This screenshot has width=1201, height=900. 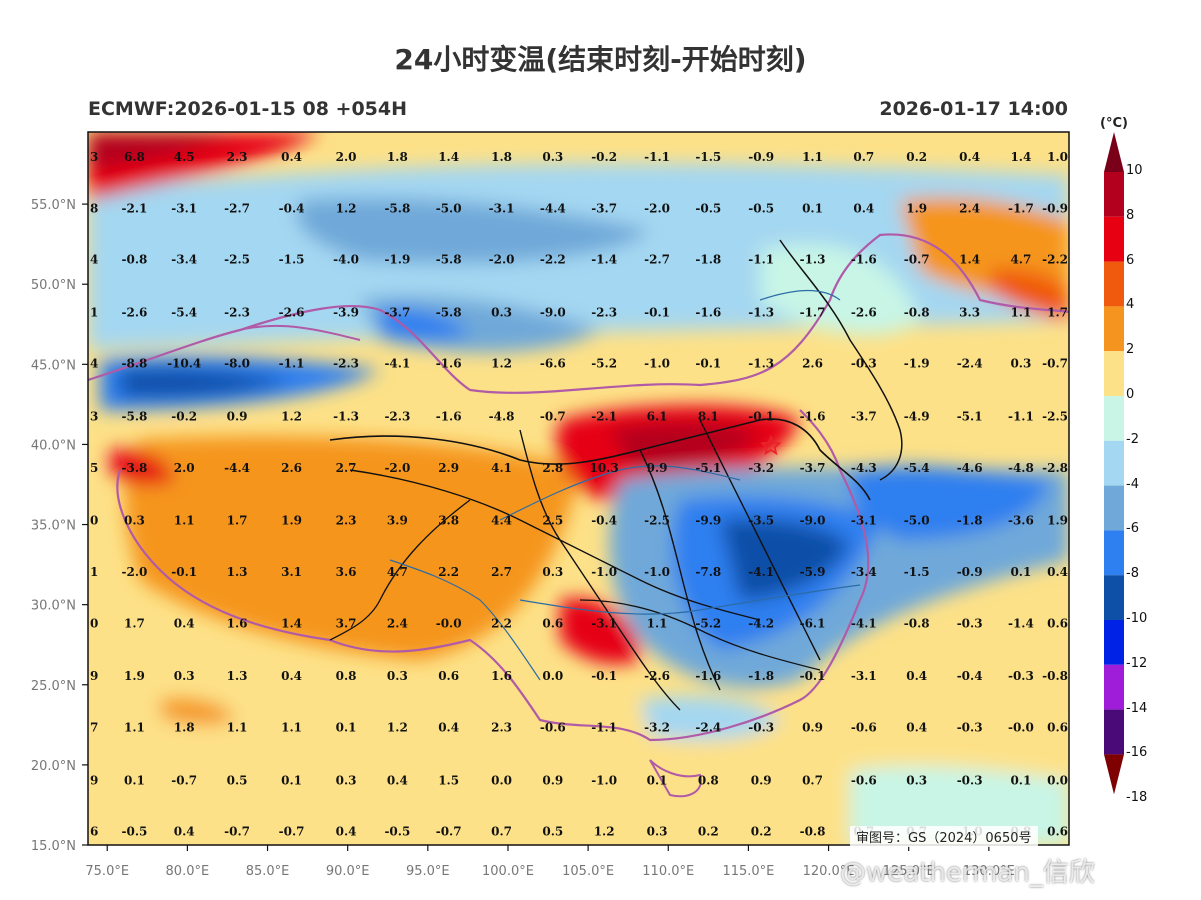 I want to click on capital-star-icon, so click(x=771, y=445).